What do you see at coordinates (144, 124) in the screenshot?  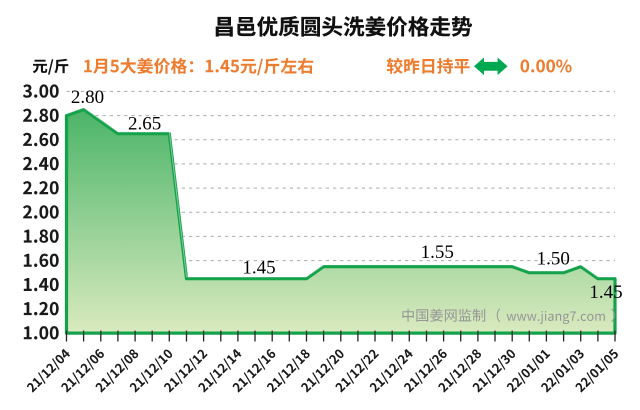 I see `svg-text: 2.65` at bounding box center [144, 124].